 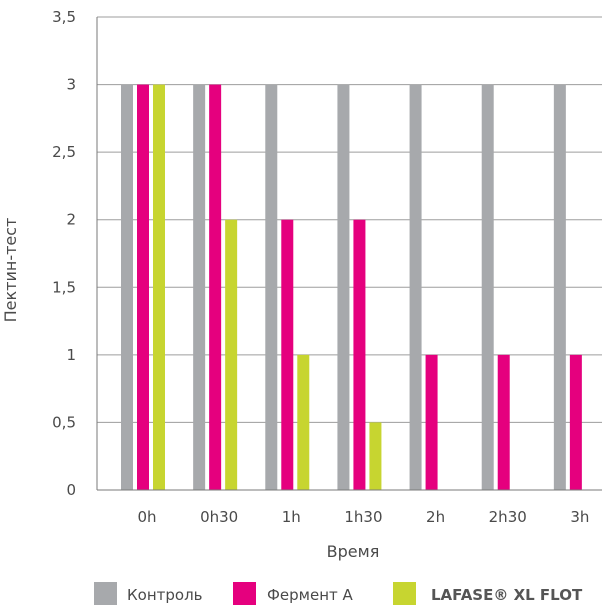 What do you see at coordinates (231, 354) in the screenshot?
I see `bar-lafase-0h30` at bounding box center [231, 354].